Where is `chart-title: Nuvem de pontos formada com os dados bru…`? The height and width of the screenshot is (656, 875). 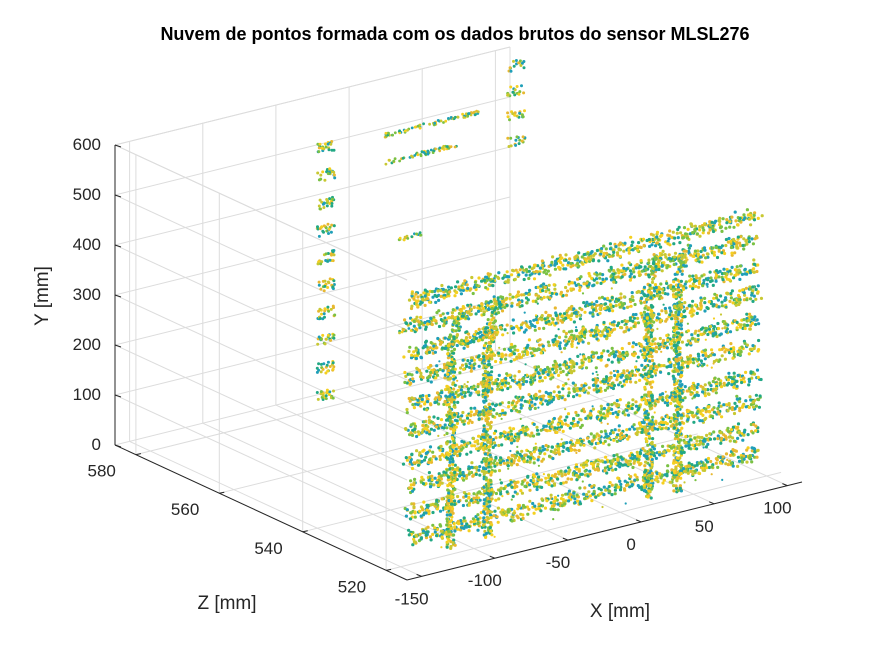 chart-title: Nuvem de pontos formada com os dados bru… is located at coordinates (454, 34).